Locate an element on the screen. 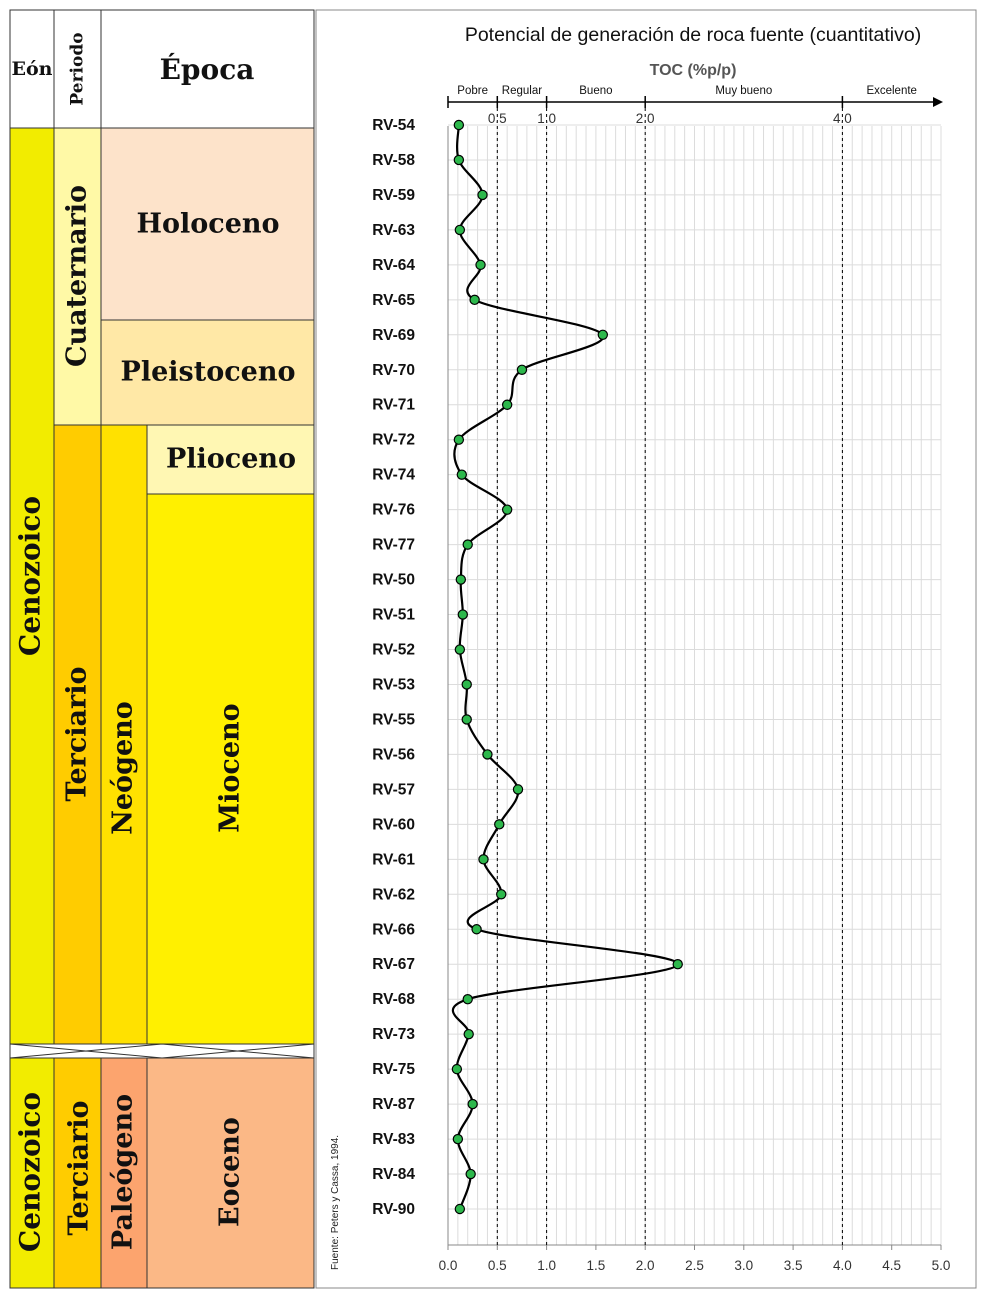  plioceno-label: Plioceno is located at coordinates (231, 459).